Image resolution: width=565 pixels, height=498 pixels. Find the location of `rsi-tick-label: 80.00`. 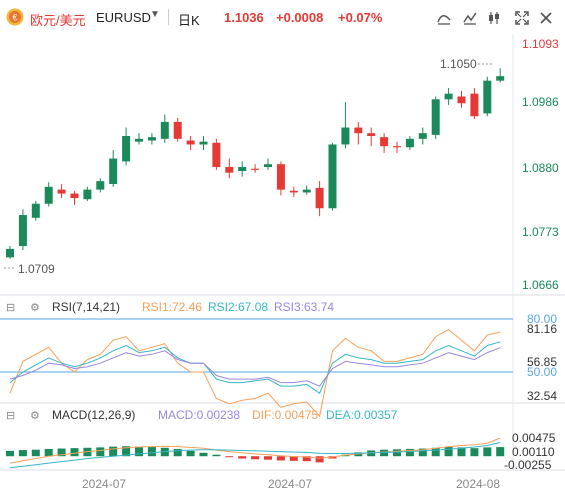

rsi-tick-label: 80.00 is located at coordinates (542, 319).